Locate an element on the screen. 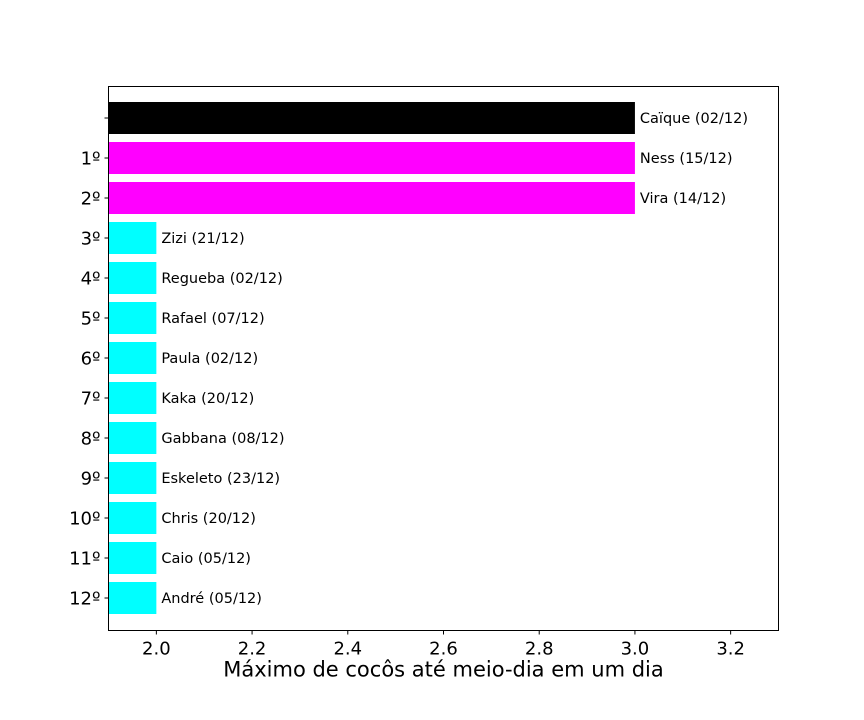 The image size is (864, 720). bar-label-13: André (05/12) is located at coordinates (211, 599).